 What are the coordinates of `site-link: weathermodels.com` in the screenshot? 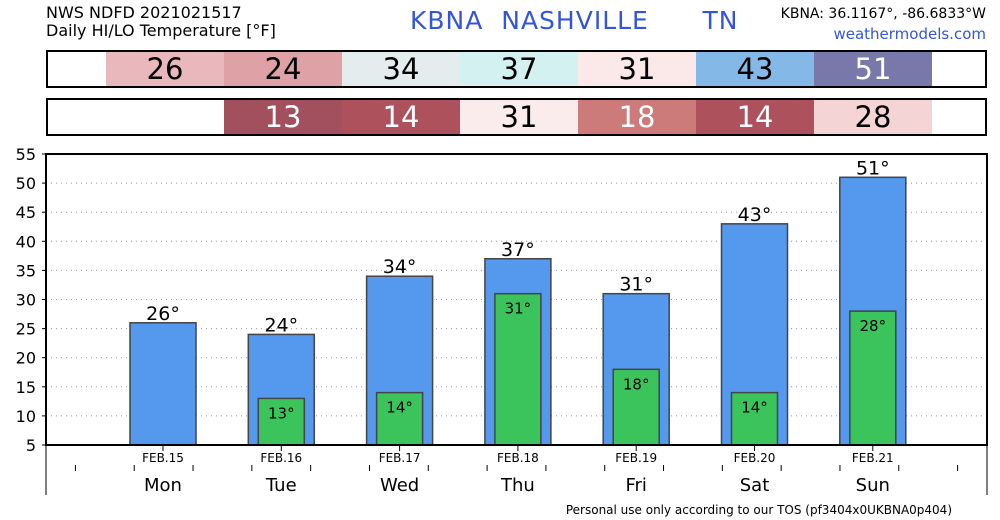 It's located at (909, 34).